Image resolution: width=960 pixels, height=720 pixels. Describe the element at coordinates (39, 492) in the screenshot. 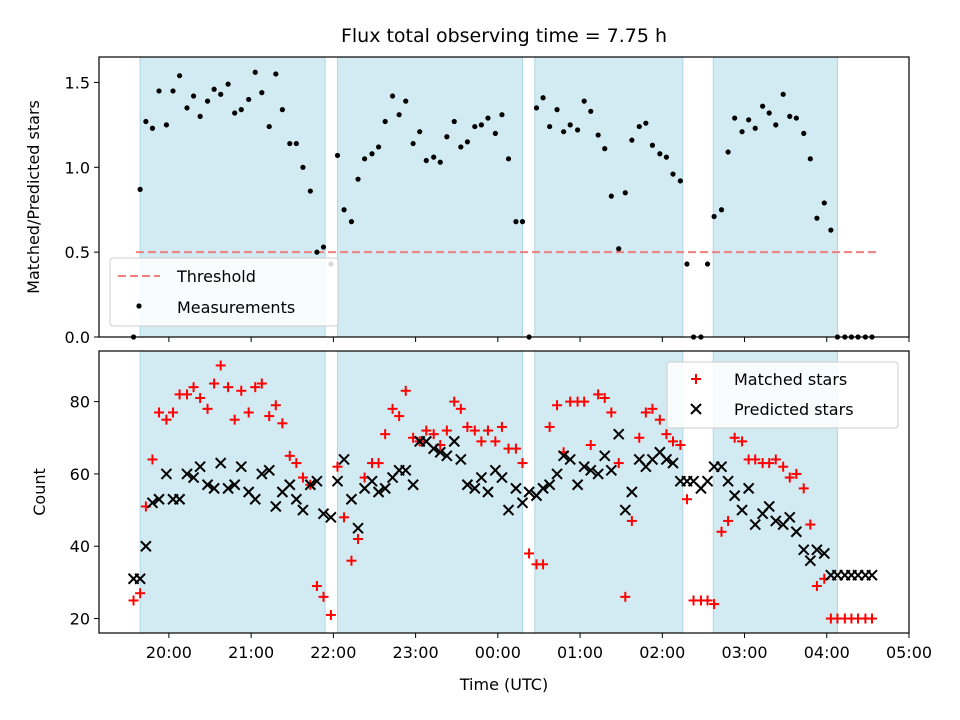

I see `count-panel-ylabel: Count` at that location.